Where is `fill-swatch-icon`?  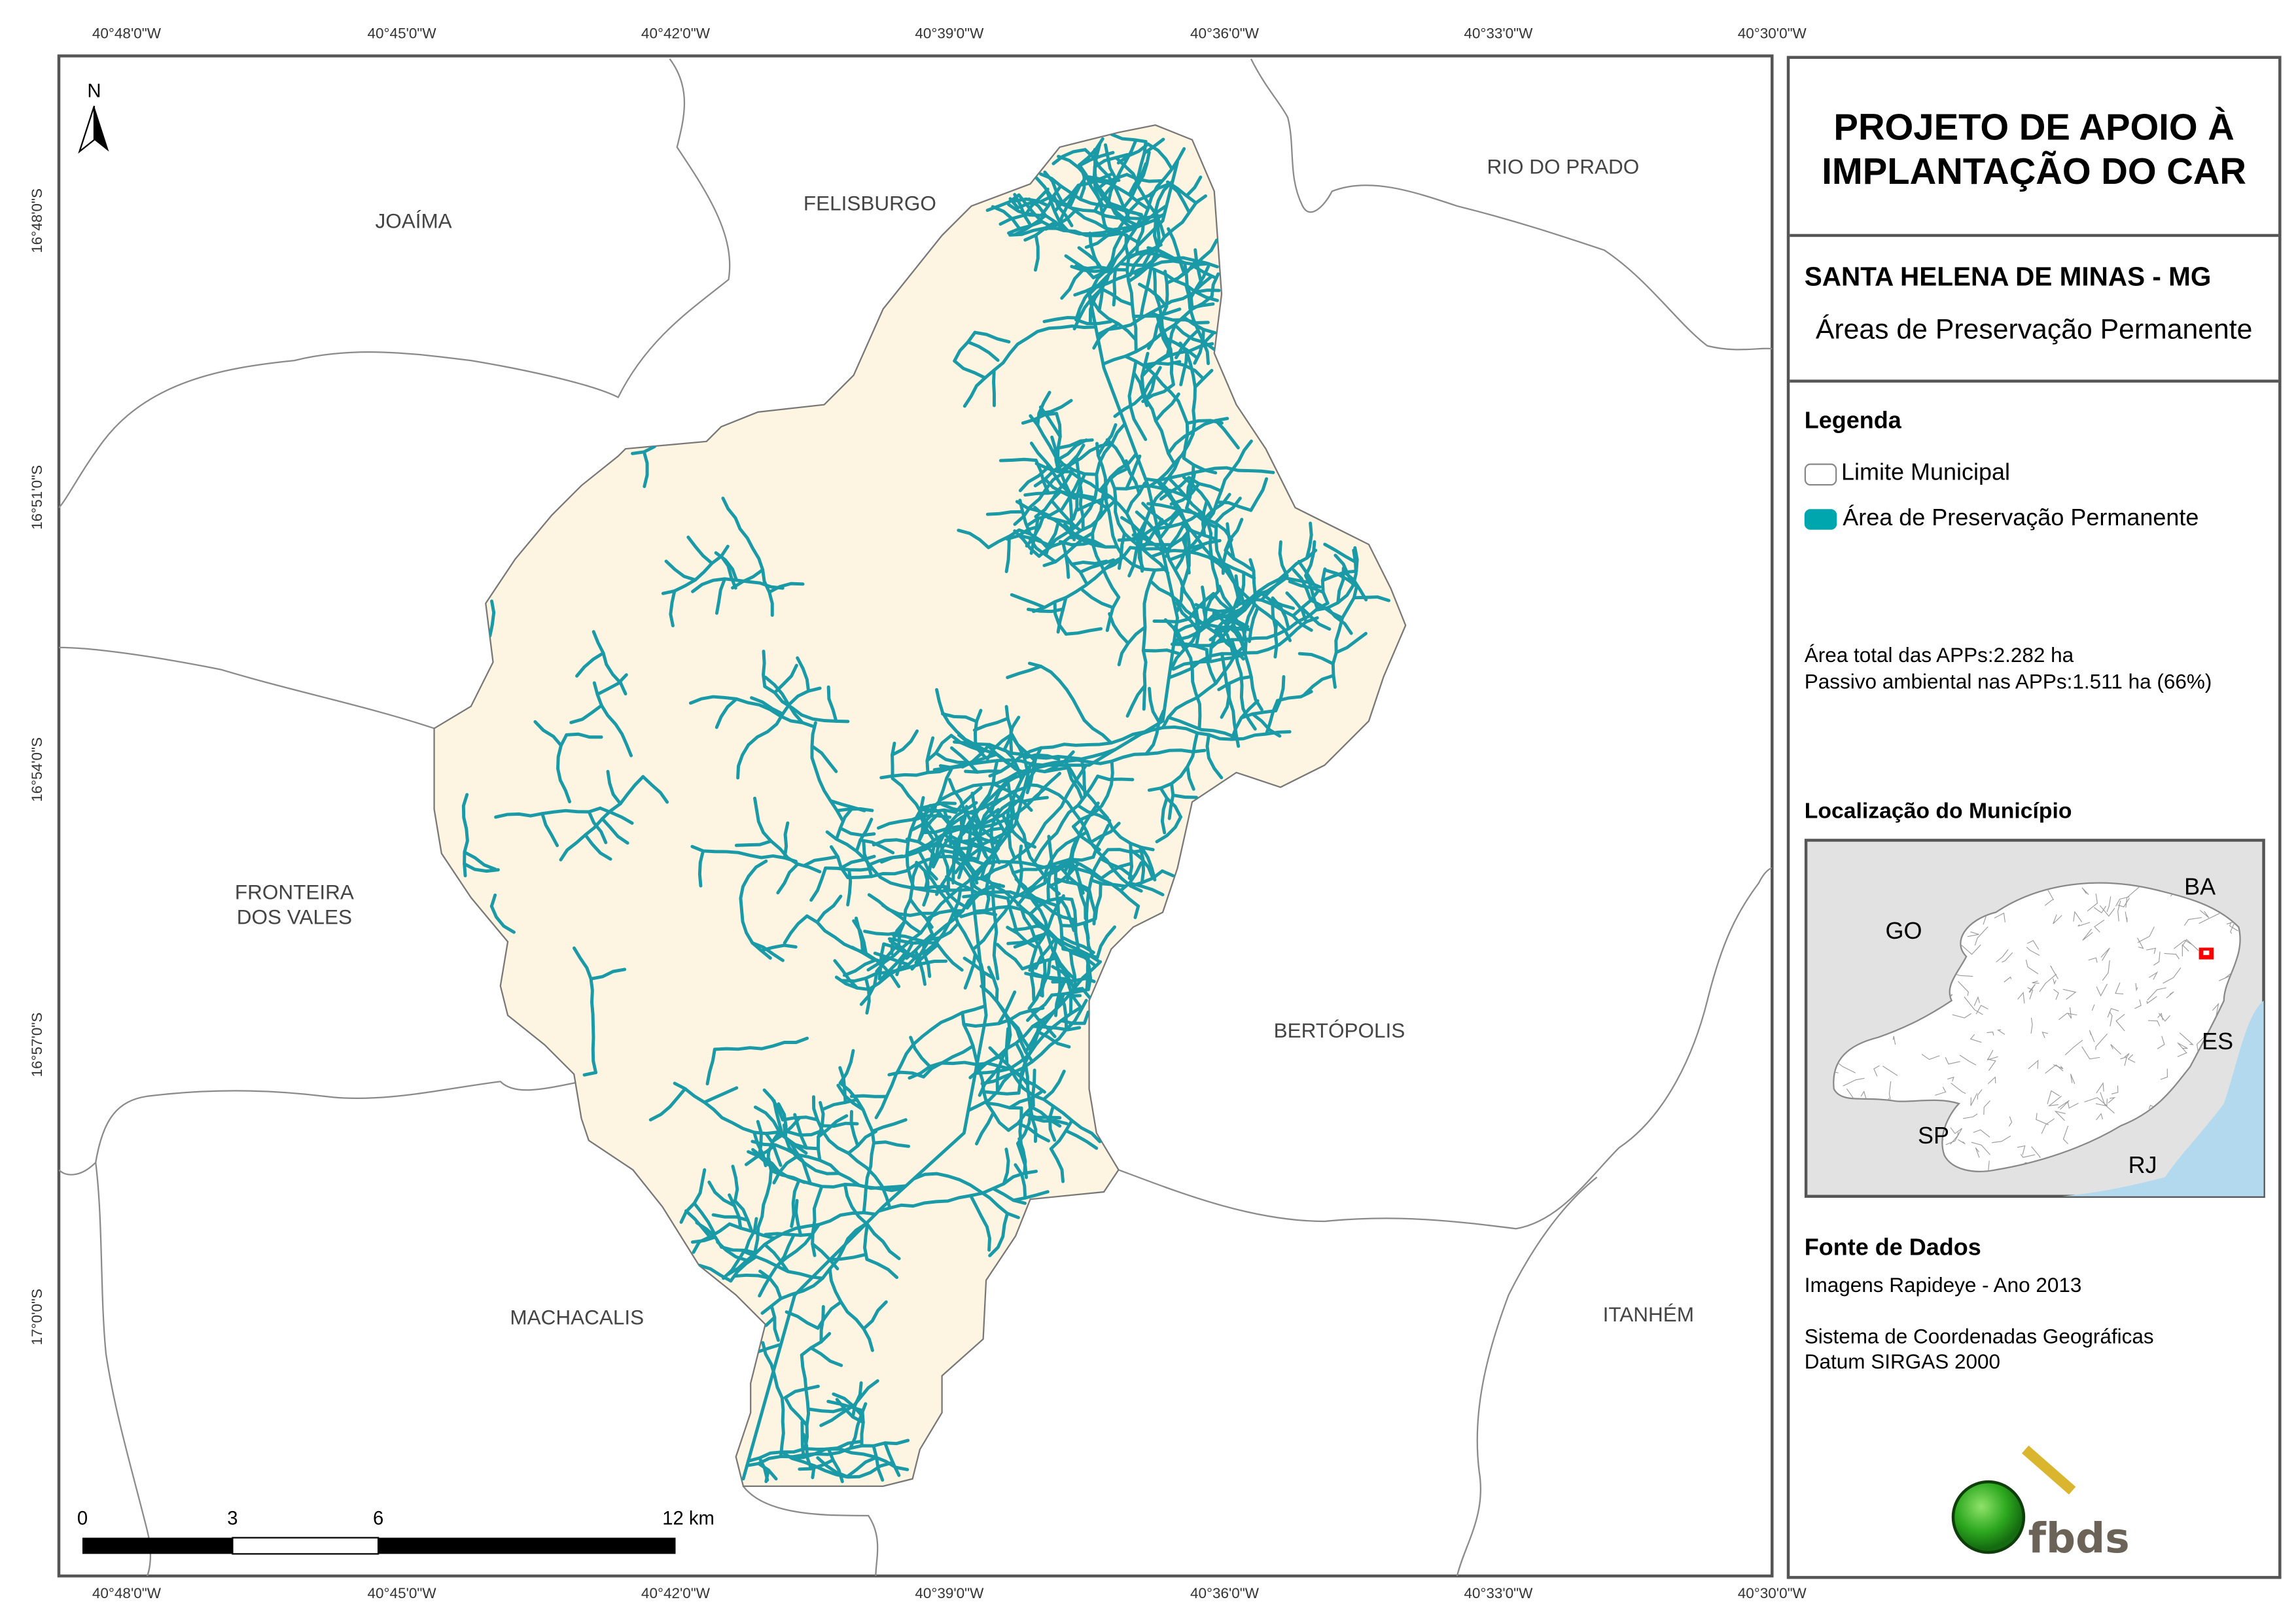 fill-swatch-icon is located at coordinates (1820, 519).